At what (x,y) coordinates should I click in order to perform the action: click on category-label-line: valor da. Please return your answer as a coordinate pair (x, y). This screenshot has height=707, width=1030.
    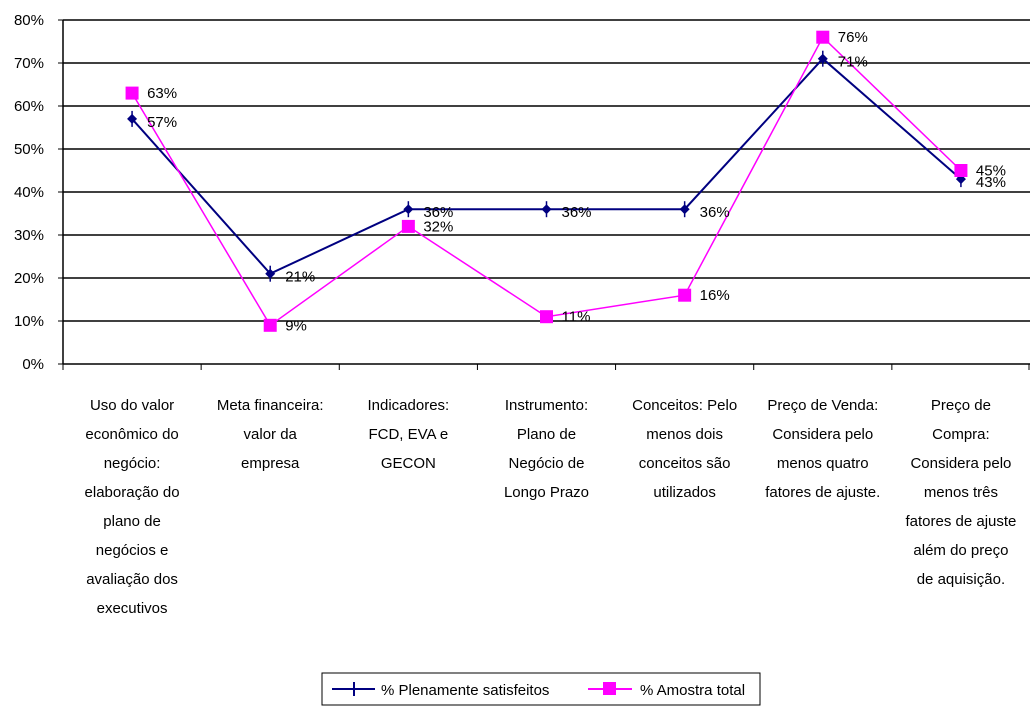
    Looking at the image, I should click on (271, 434).